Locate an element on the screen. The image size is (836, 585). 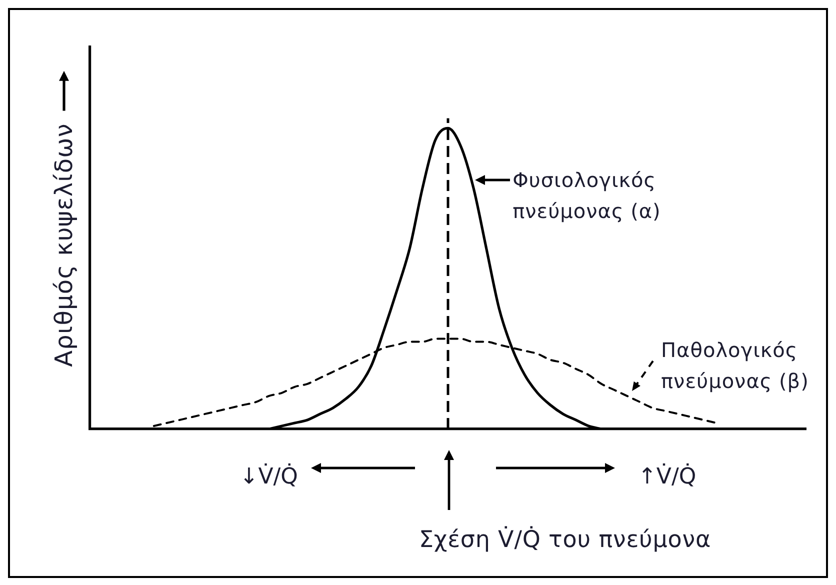
x-axis-title: Σχέση V̇/Q̇ του πνεύμονα is located at coordinates (565, 540).